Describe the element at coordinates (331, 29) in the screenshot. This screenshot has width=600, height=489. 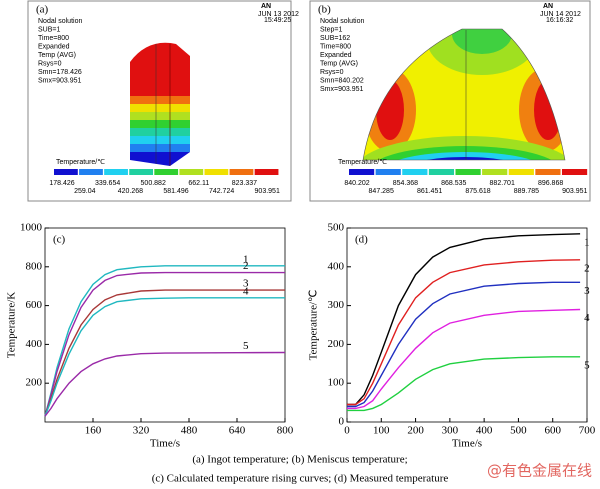
I see `info-line: Step=1` at that location.